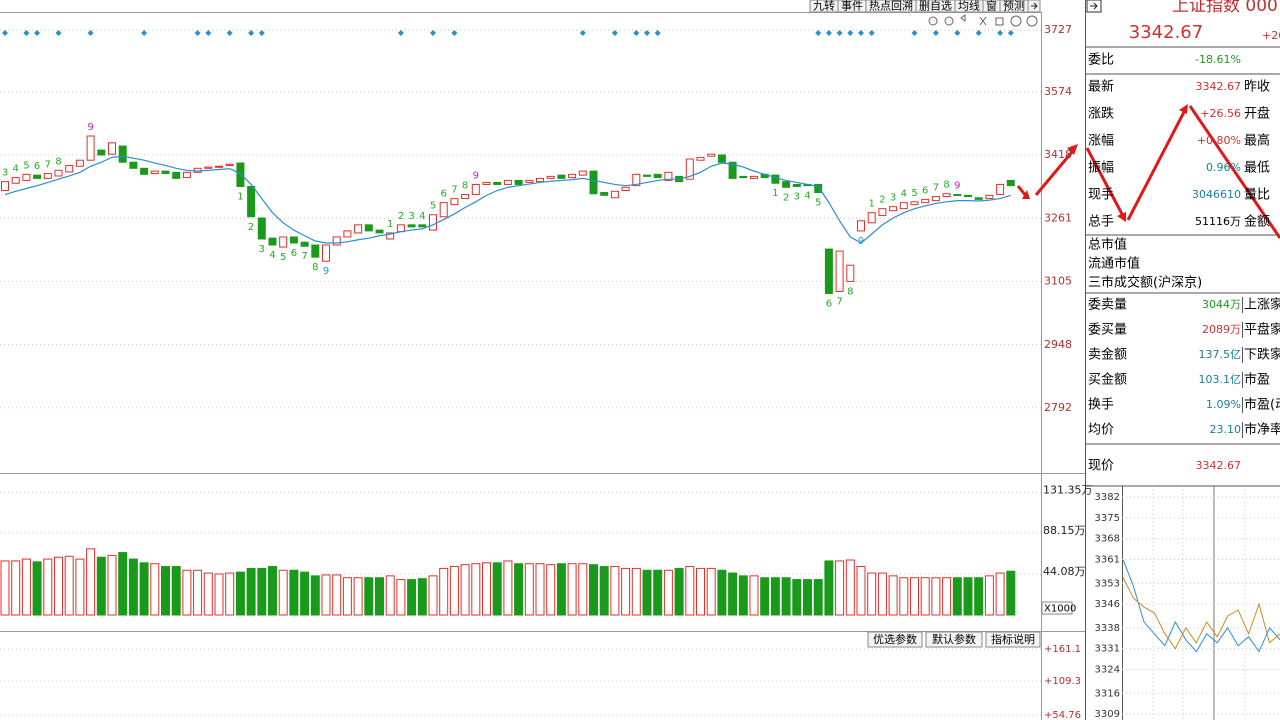 The image size is (1280, 720). I want to click on row-right-label: 最低, so click(1257, 168).